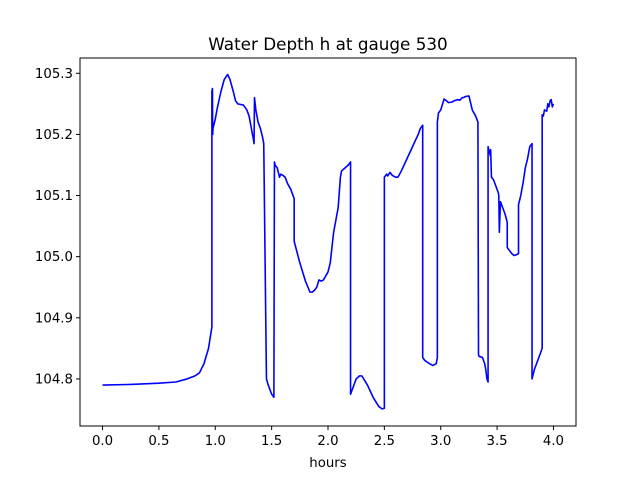  I want to click on y-tick-label: 105.3, so click(54, 74).